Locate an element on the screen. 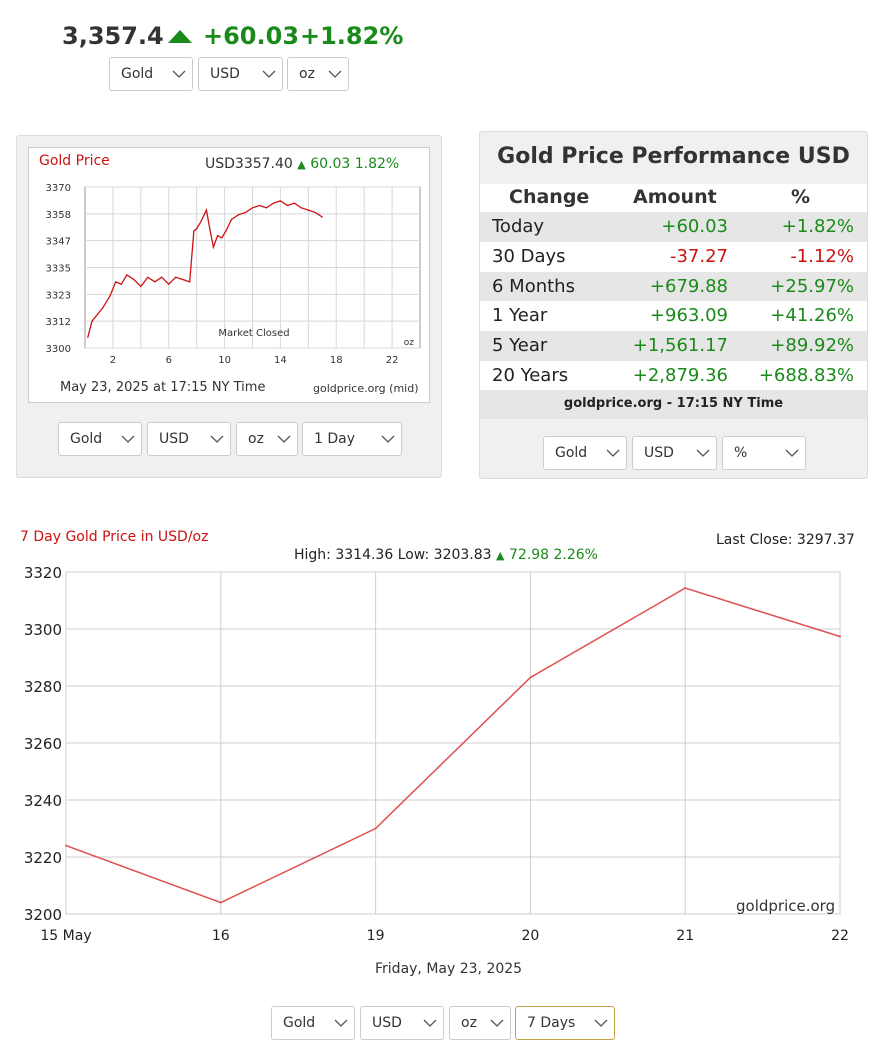 This screenshot has width=879, height=1063. big-chart-title: 7 Day Gold Price in USD/oz is located at coordinates (114, 537).